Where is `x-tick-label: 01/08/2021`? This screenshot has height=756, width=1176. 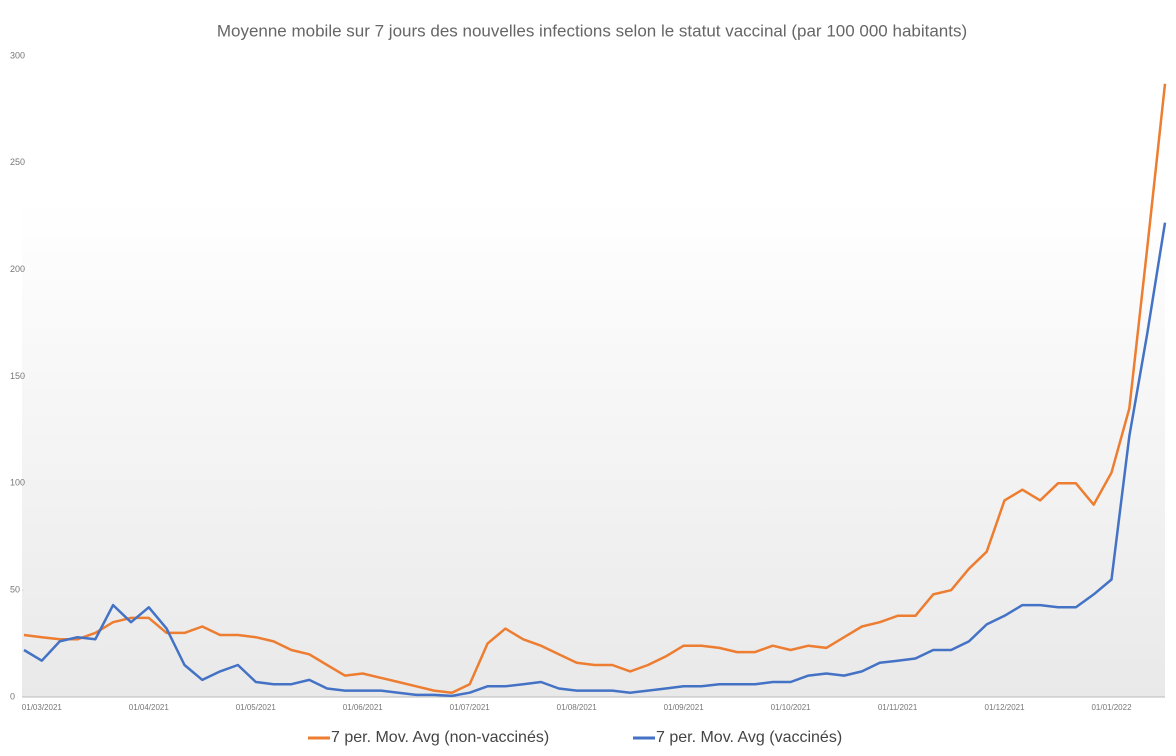
x-tick-label: 01/08/2021 is located at coordinates (577, 707).